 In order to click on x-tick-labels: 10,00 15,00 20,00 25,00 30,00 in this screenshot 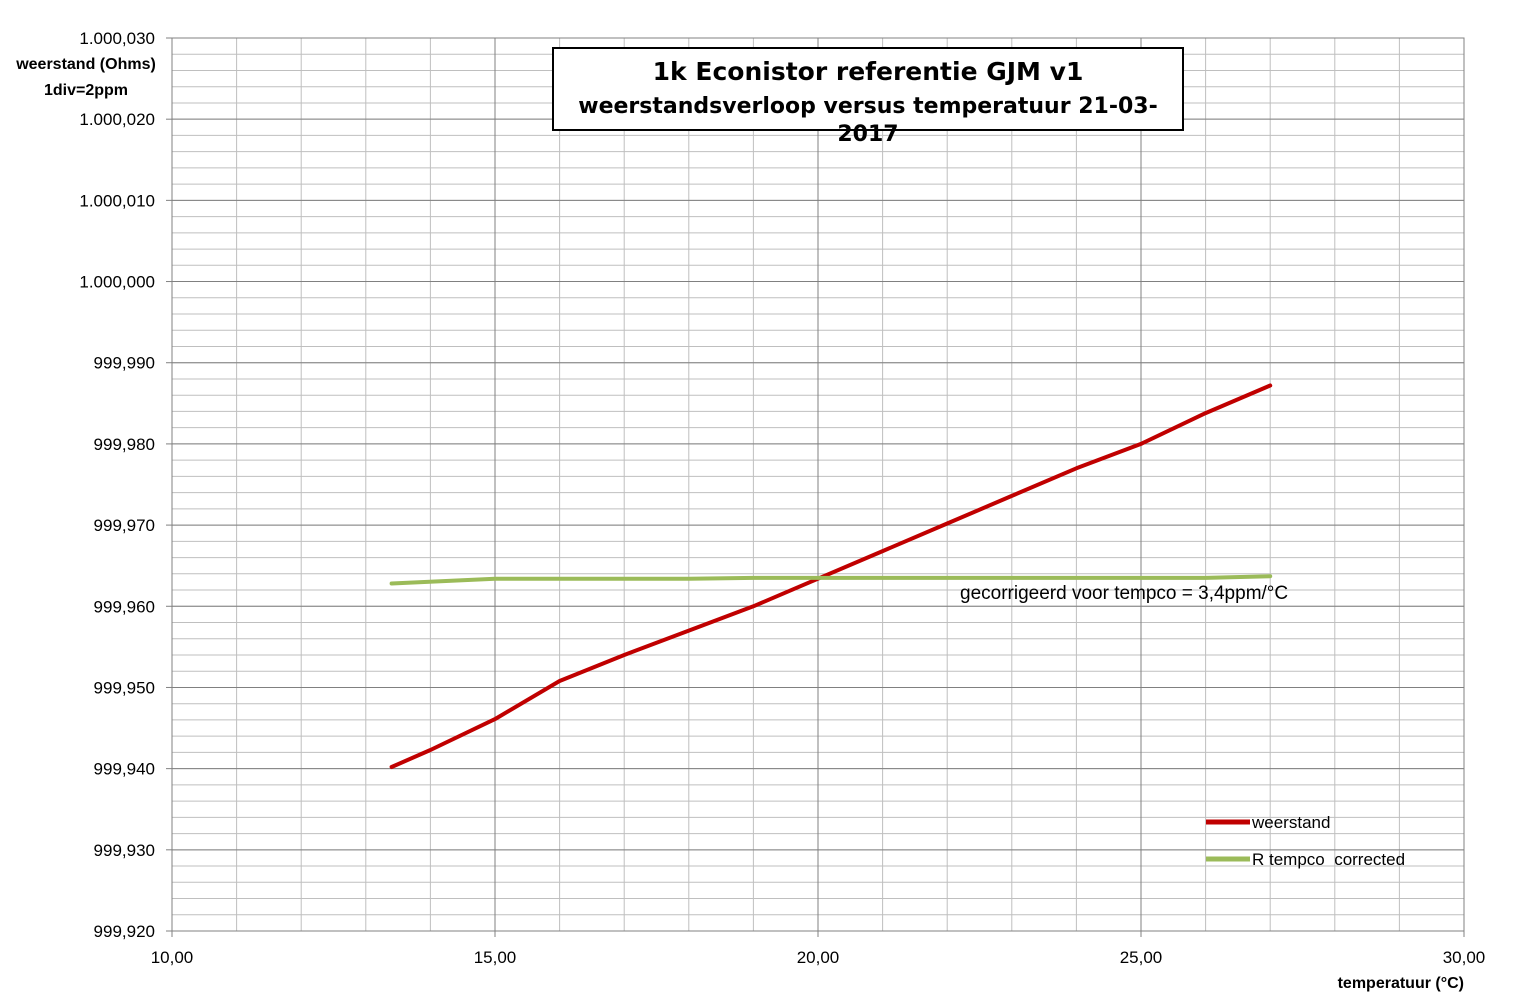, I will do `click(818, 949)`.